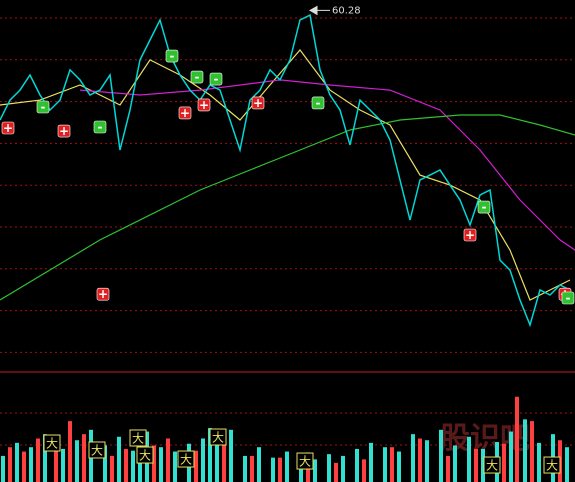 The image size is (575, 482). Describe the element at coordinates (346, 10) in the screenshot. I see `high-label: 60.28` at that location.